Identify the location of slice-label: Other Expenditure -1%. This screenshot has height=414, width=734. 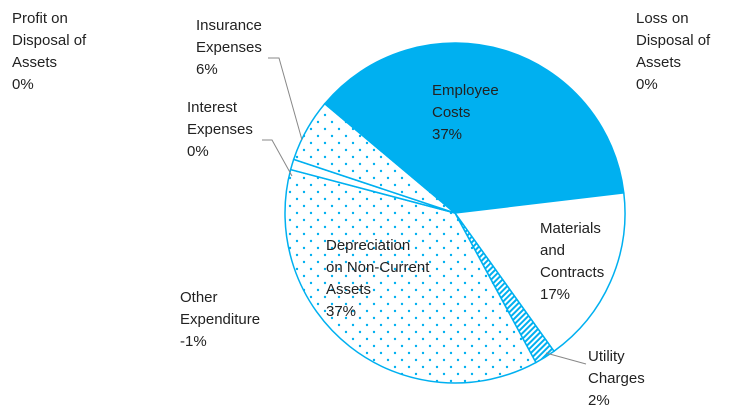
(235, 320).